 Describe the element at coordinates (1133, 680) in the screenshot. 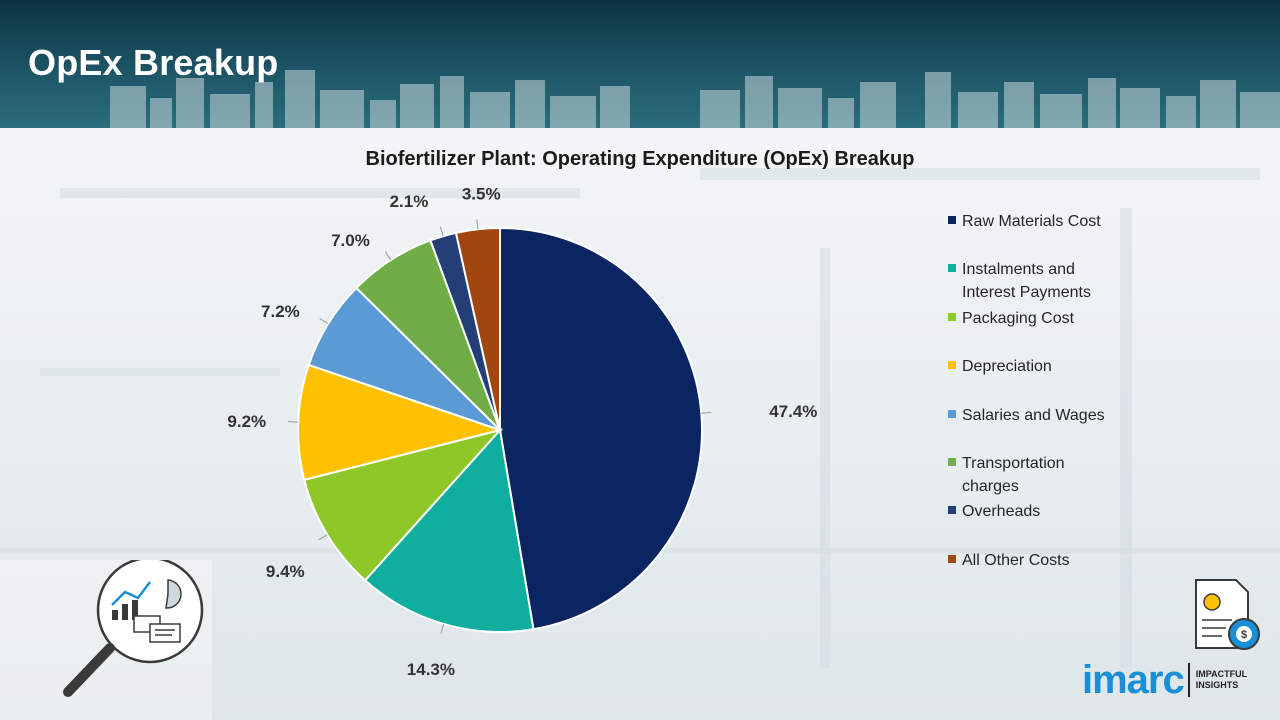

I see `logo-wordmark: imarc` at that location.